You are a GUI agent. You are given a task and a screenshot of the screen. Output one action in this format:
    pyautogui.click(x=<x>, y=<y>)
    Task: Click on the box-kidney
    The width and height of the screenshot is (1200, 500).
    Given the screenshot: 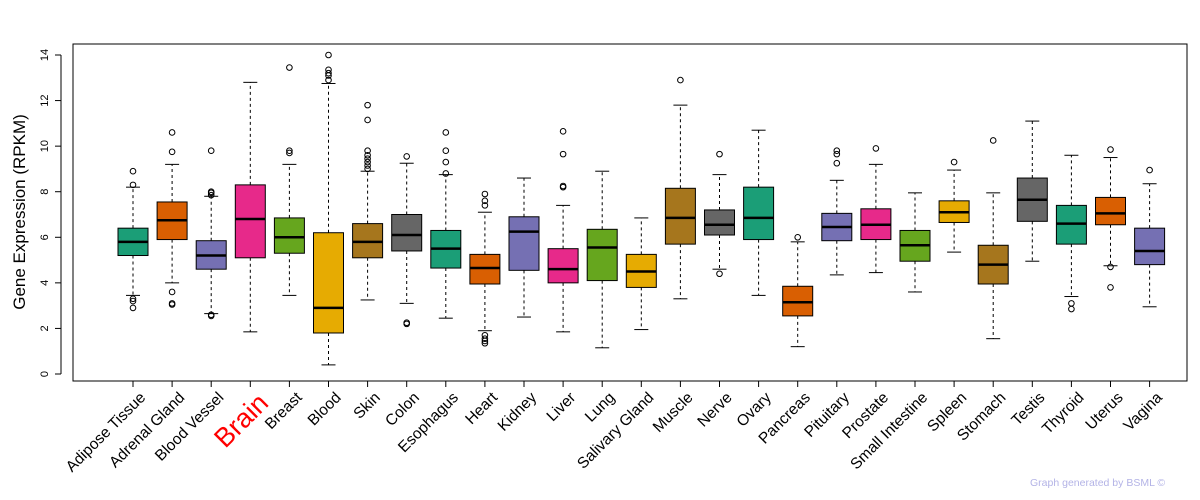 What is the action you would take?
    pyautogui.click(x=524, y=247)
    